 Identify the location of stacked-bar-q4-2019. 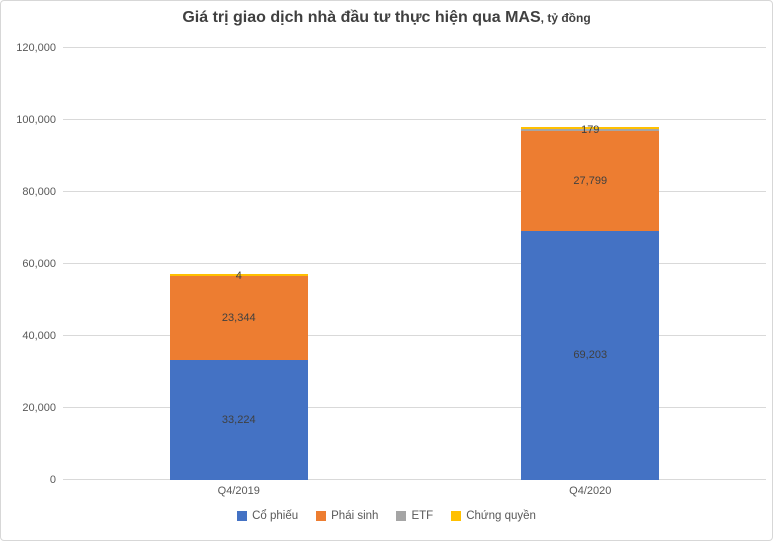
(238, 264).